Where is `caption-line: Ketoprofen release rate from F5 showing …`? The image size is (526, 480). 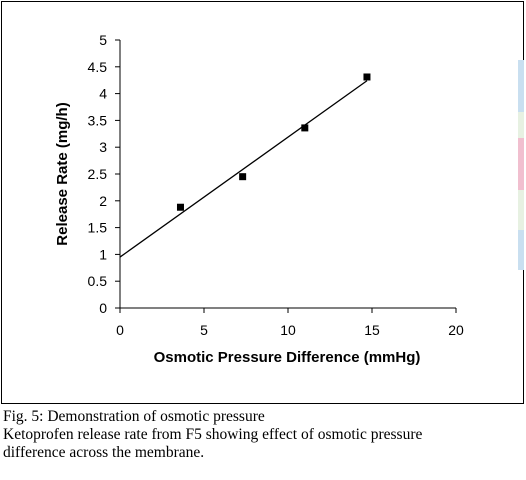
caption-line: Ketoprofen release rate from F5 showing … is located at coordinates (213, 434).